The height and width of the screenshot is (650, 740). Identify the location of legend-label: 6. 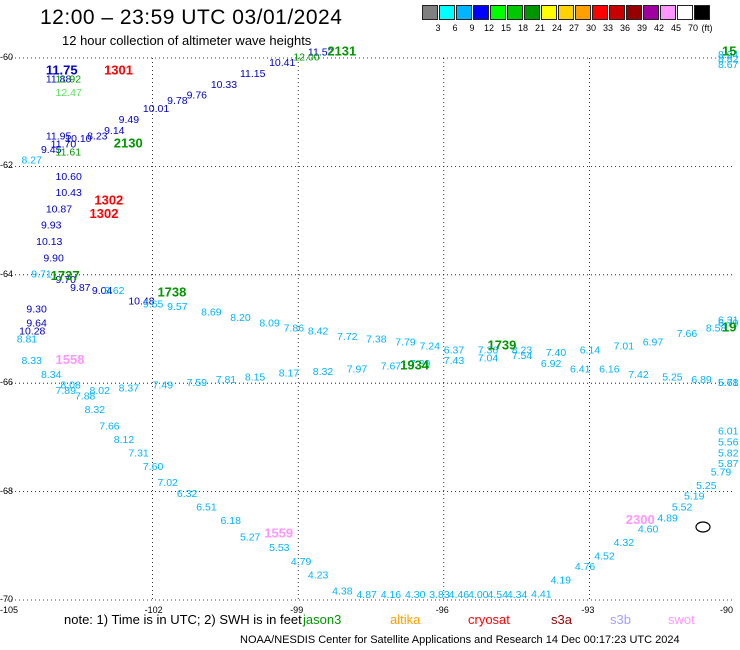
(455, 28).